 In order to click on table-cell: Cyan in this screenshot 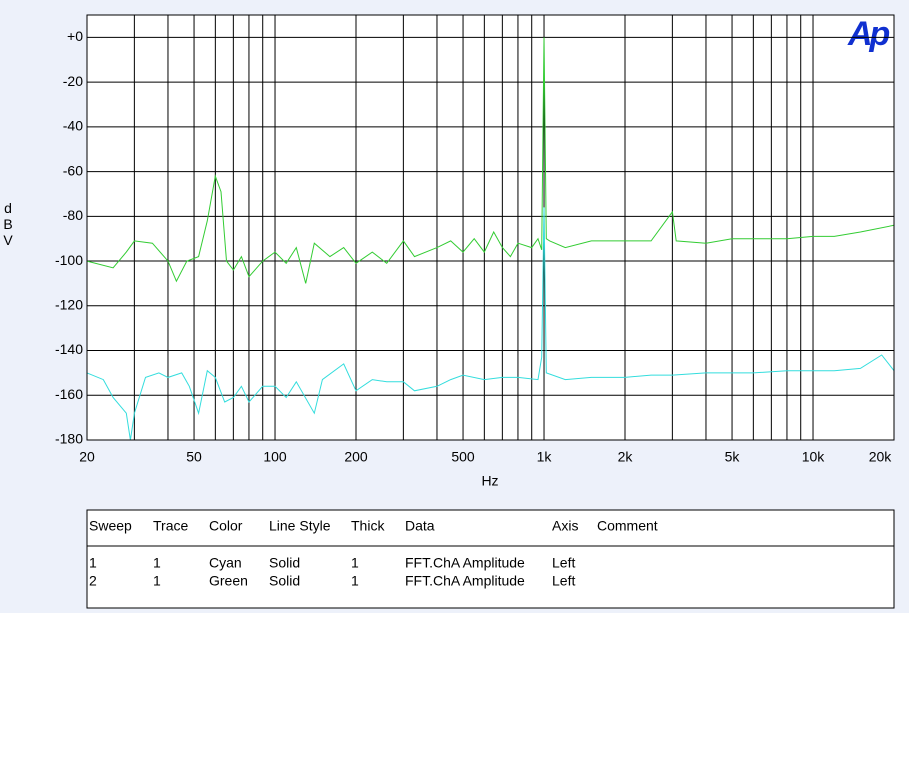, I will do `click(225, 563)`.